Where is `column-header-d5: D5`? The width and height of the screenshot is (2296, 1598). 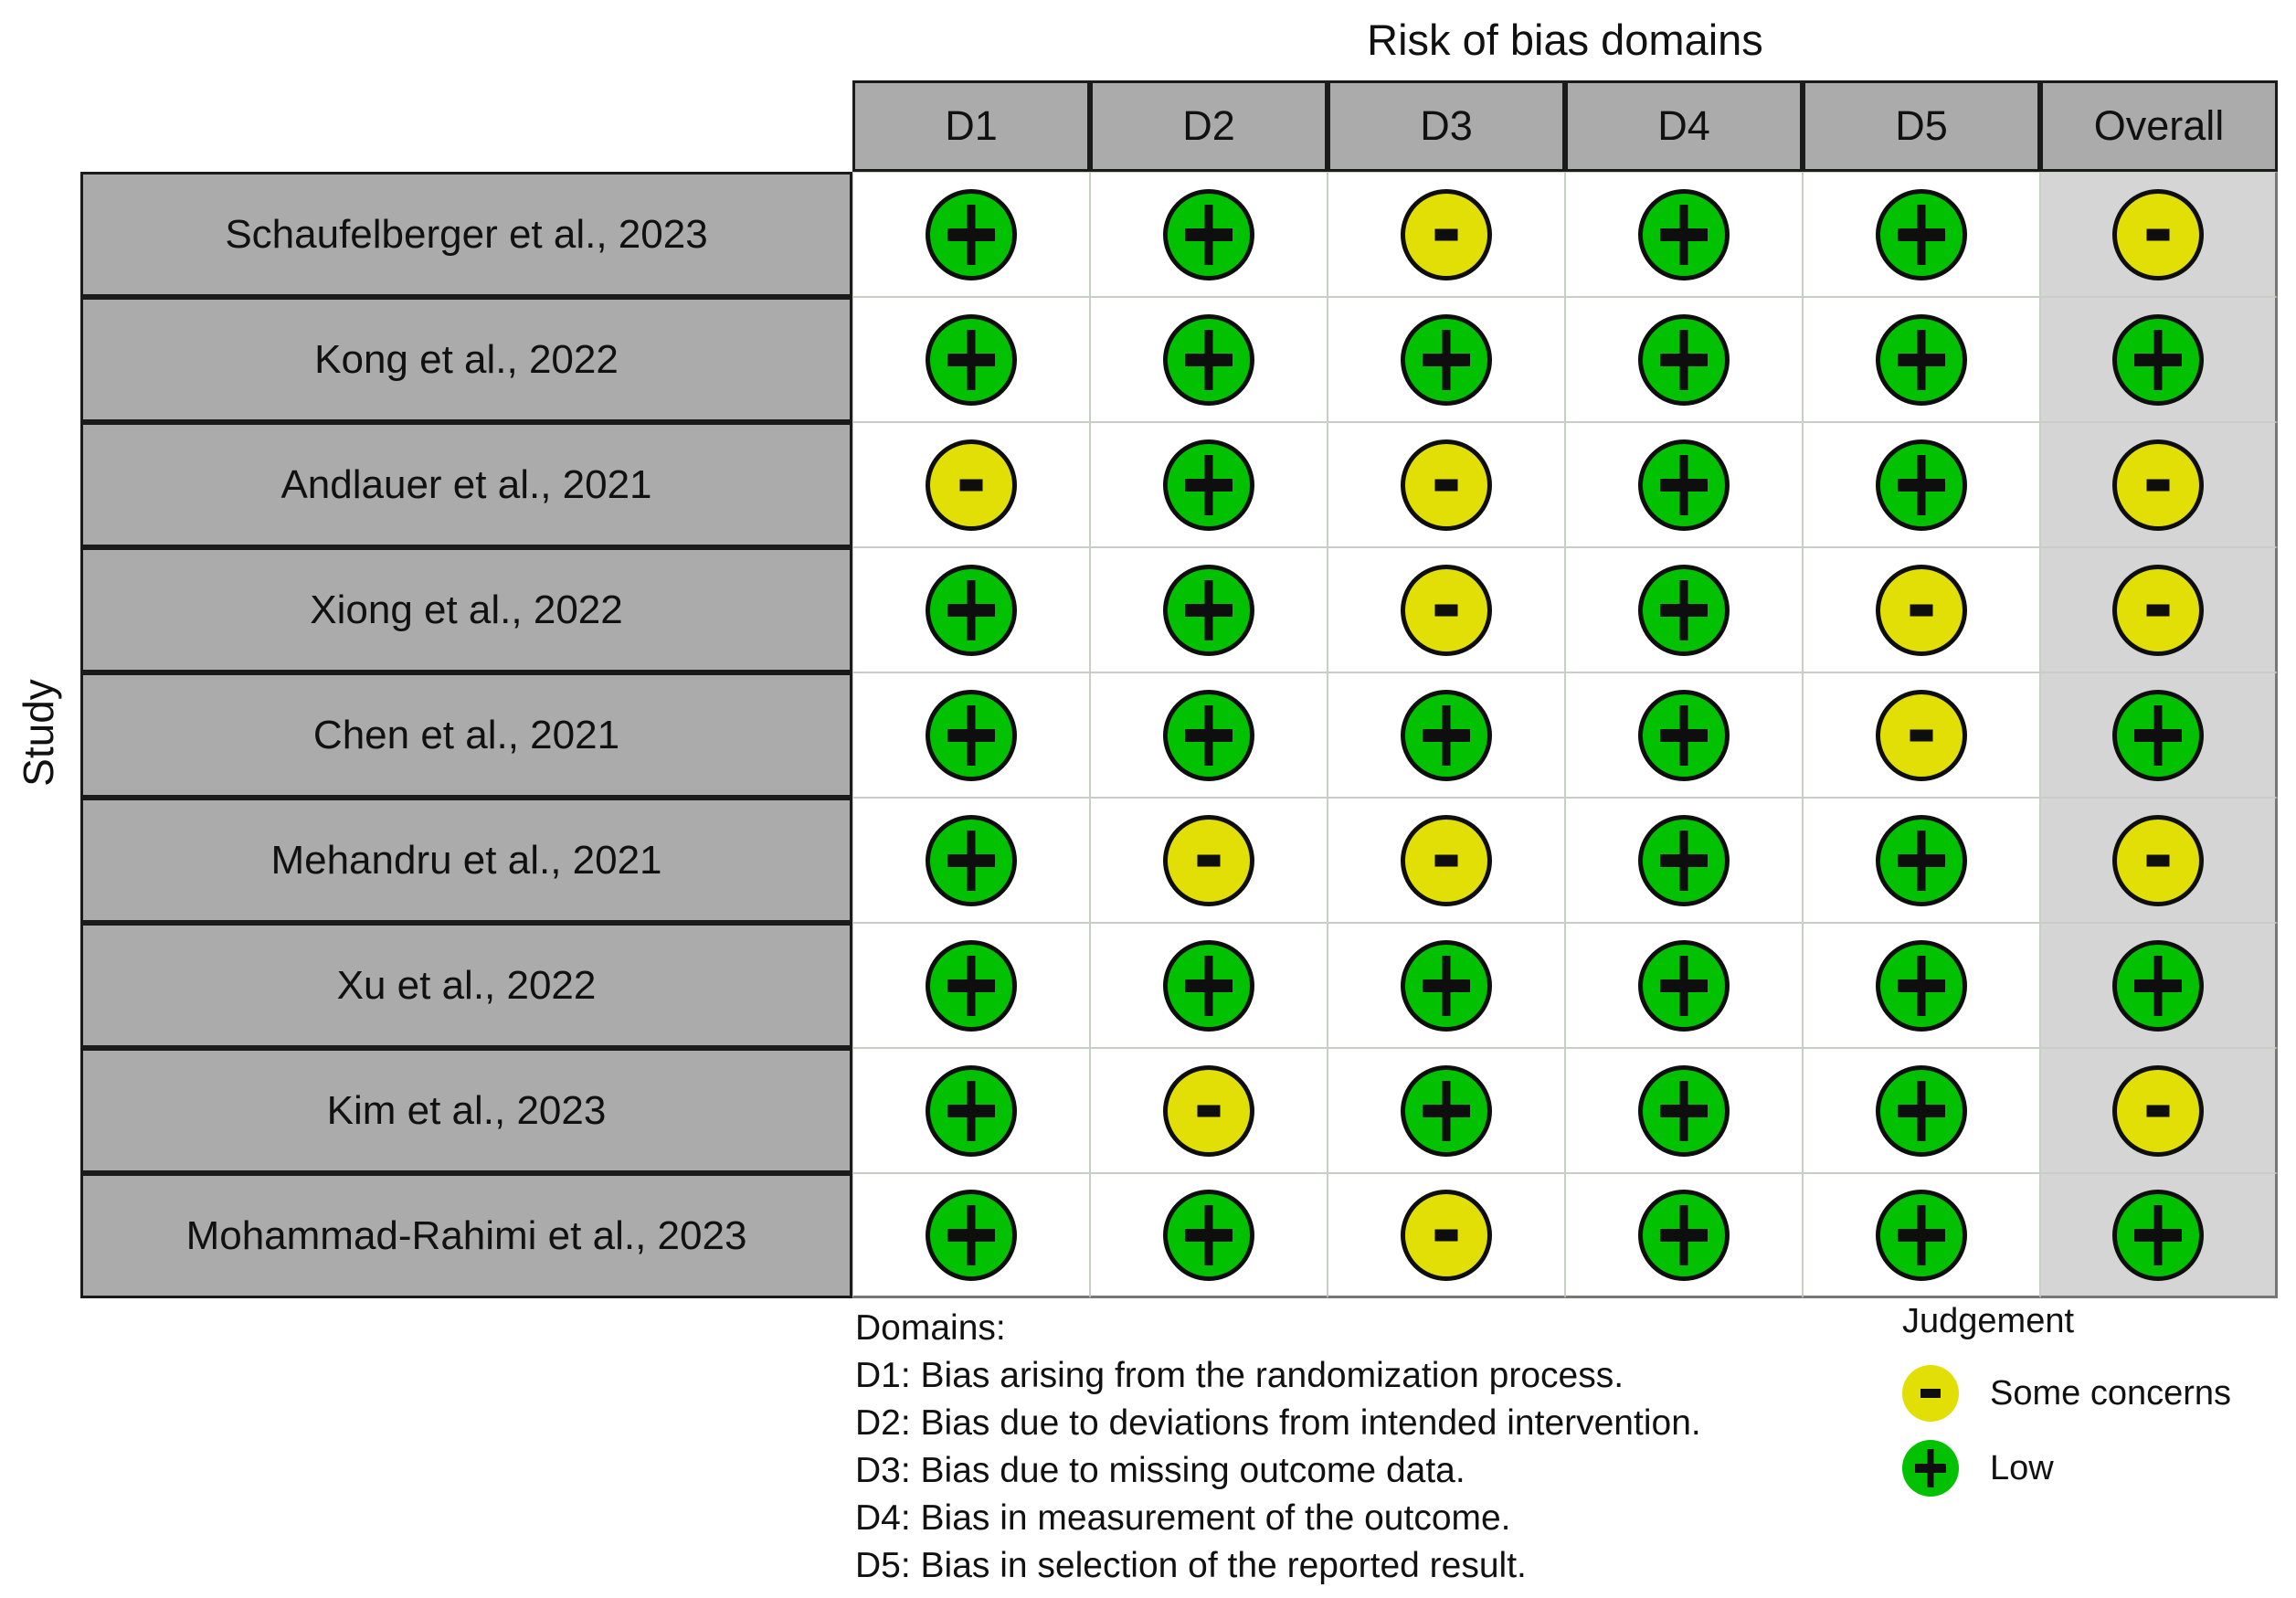 column-header-d5: D5 is located at coordinates (1921, 126).